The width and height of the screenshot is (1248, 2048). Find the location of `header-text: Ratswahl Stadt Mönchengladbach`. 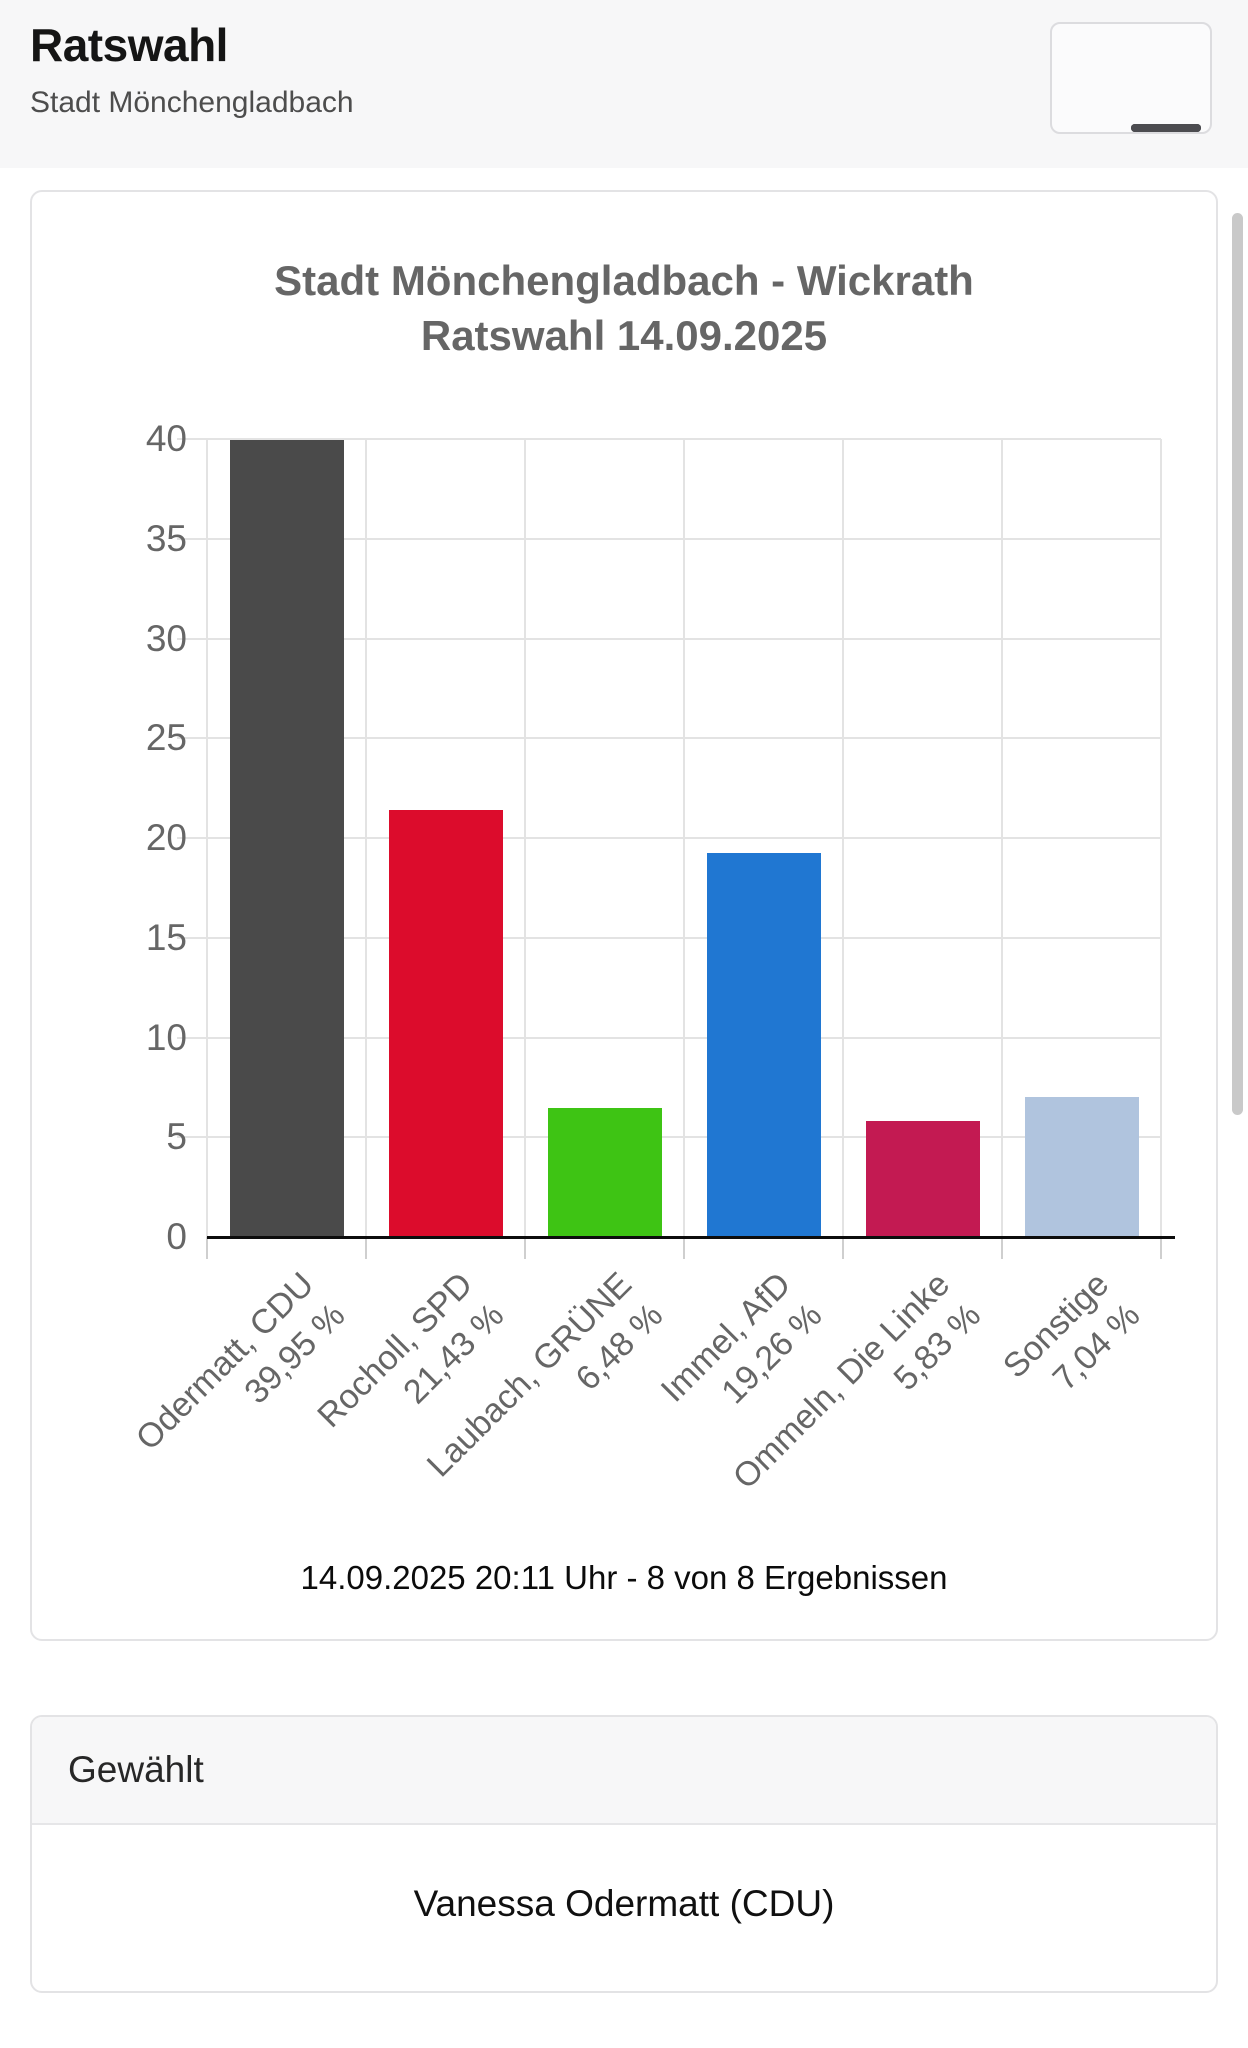

header-text: Ratswahl Stadt Mönchengladbach is located at coordinates (621, 69).